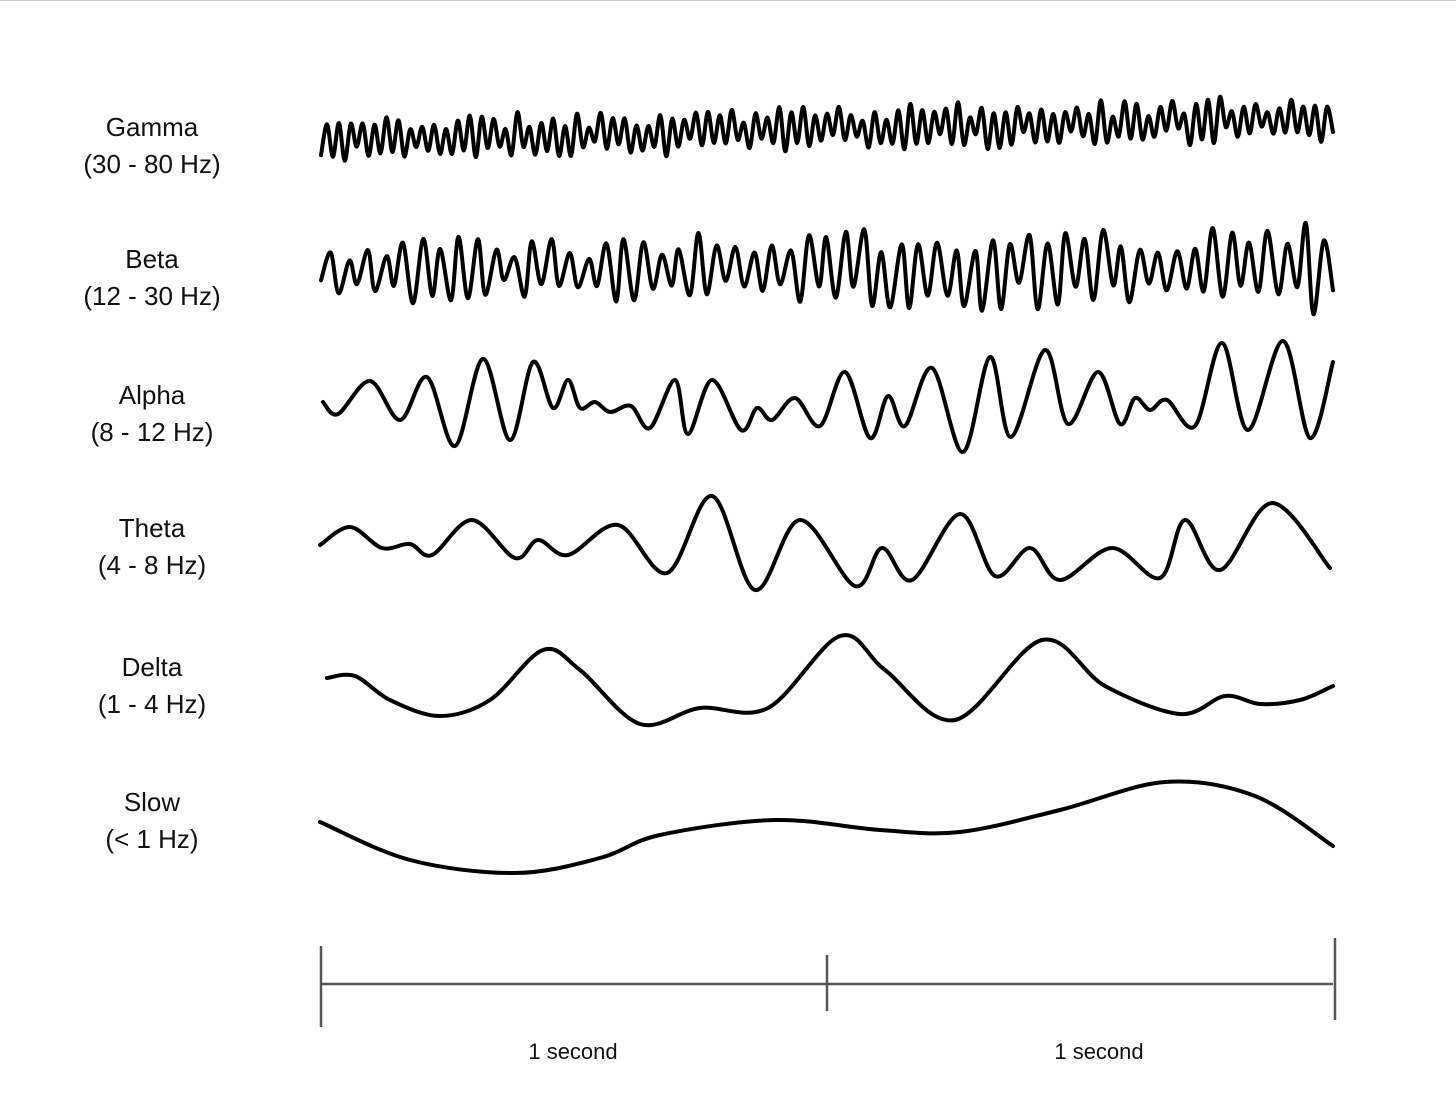 This screenshot has width=1456, height=1115. I want to click on band-range-slow: (< 1 Hz), so click(151, 839).